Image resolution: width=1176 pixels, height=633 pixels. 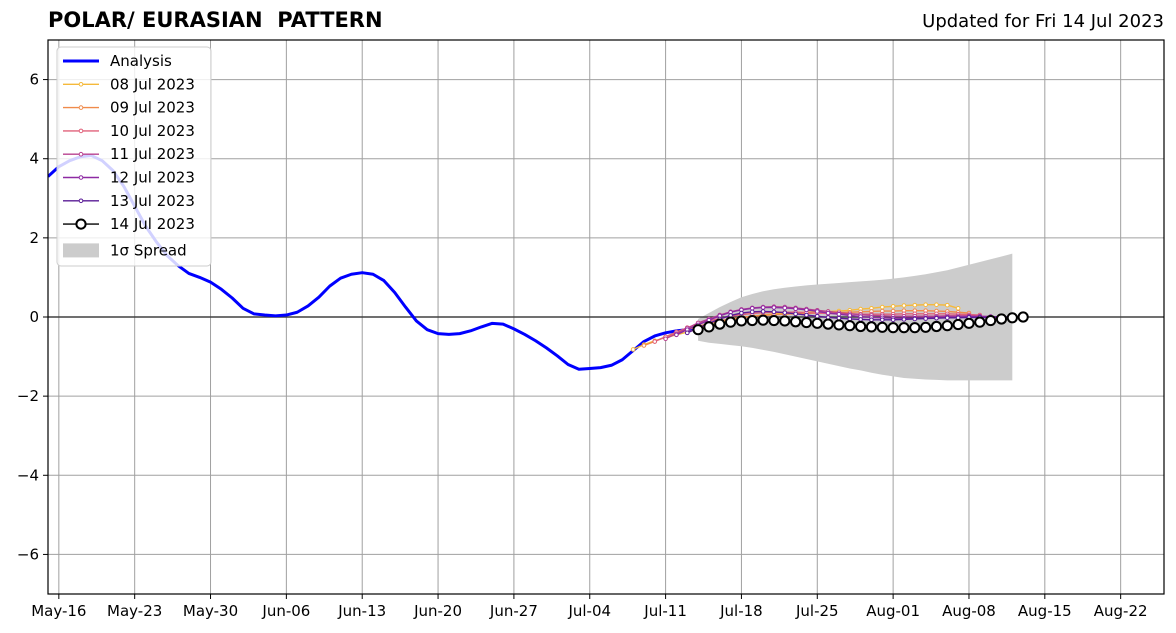 I want to click on x-tick-label: Jul-04, so click(x=589, y=611).